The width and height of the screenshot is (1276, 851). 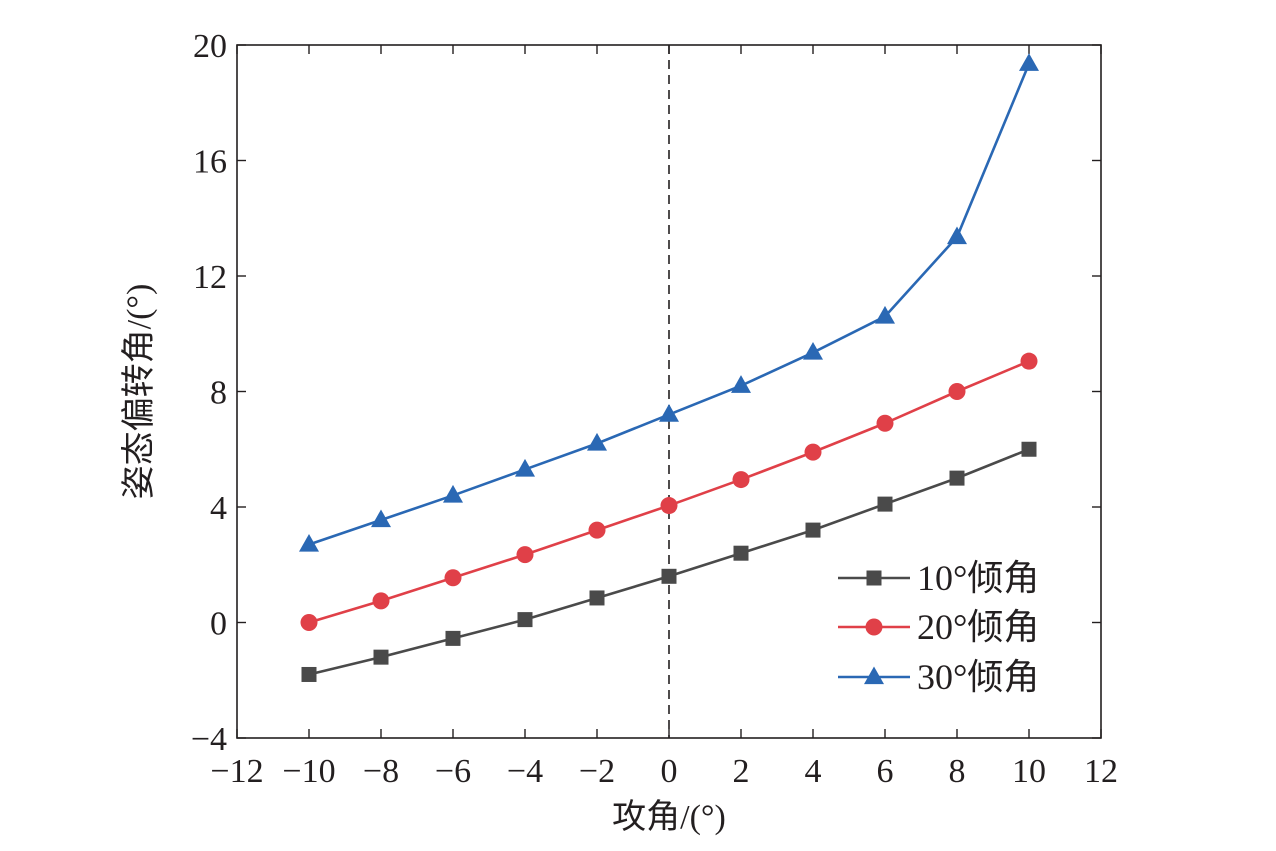 I want to click on x-tick-label: 6, so click(x=885, y=771).